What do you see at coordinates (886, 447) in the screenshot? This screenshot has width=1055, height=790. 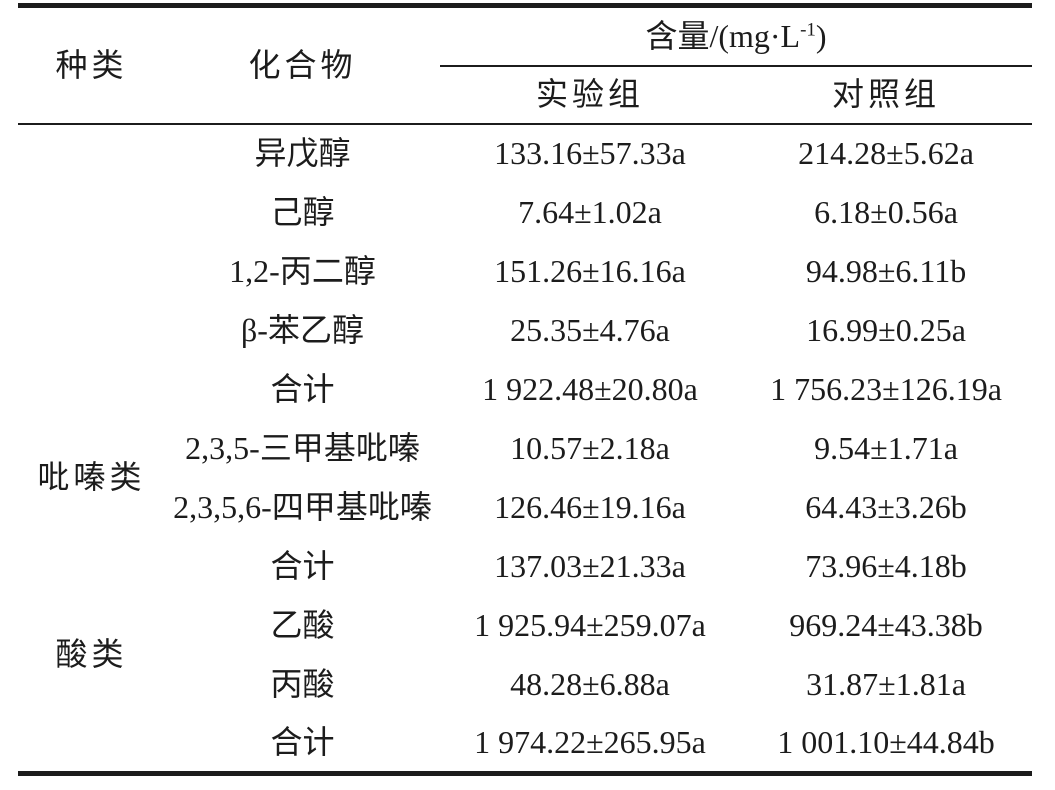 I see `control-value-cell: 9.54±1.71a` at bounding box center [886, 447].